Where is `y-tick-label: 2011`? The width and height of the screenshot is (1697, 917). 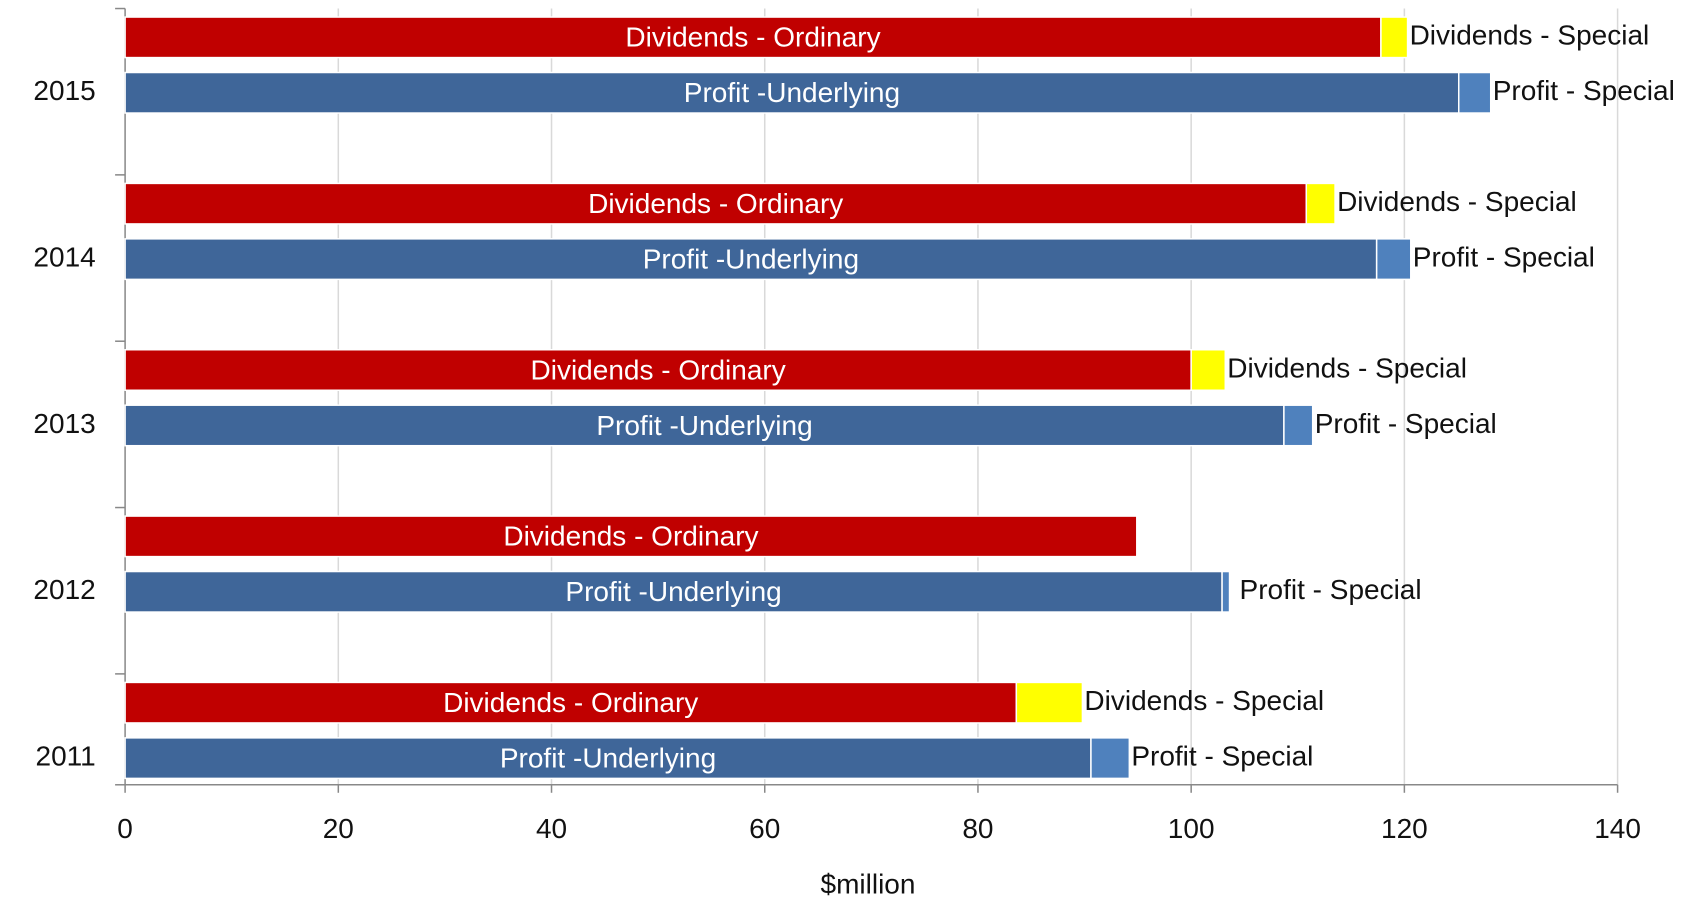
y-tick-label: 2011 is located at coordinates (66, 756).